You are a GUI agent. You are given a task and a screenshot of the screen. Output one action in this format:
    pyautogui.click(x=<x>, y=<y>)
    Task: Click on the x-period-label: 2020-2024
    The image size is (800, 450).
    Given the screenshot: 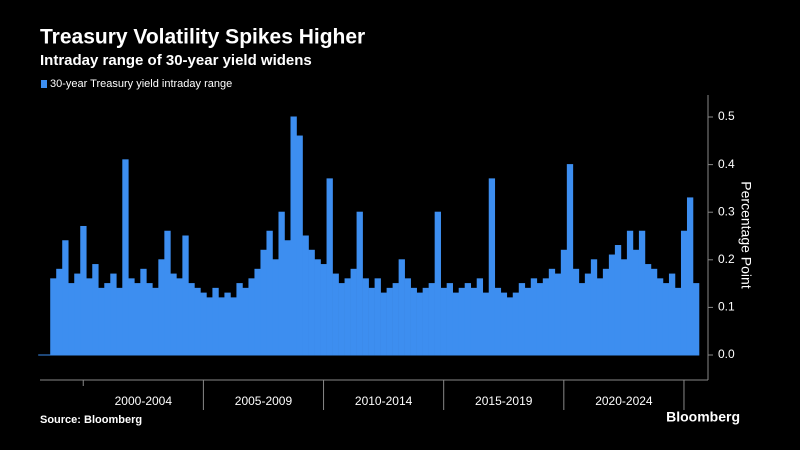 What is the action you would take?
    pyautogui.click(x=624, y=401)
    